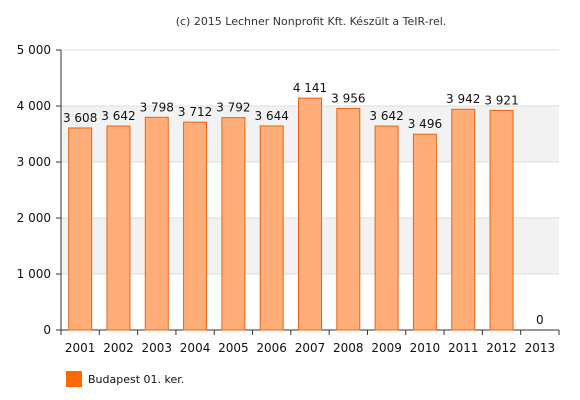  Describe the element at coordinates (233, 108) in the screenshot. I see `data-label: 3 792` at that location.